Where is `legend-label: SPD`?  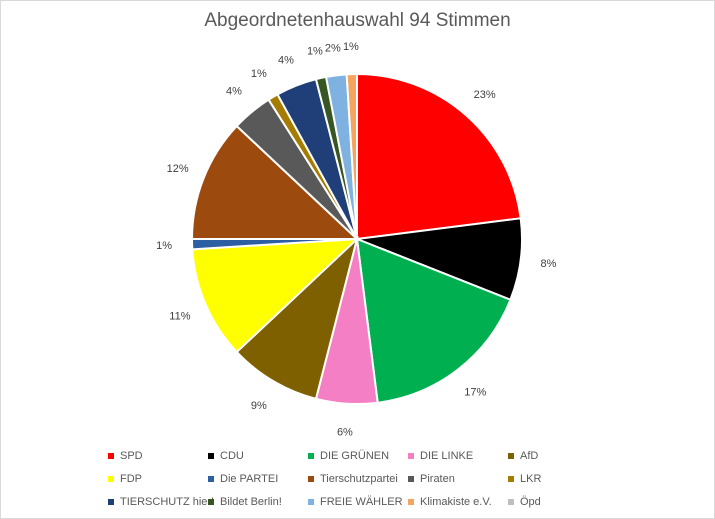
legend-label: SPD is located at coordinates (131, 456).